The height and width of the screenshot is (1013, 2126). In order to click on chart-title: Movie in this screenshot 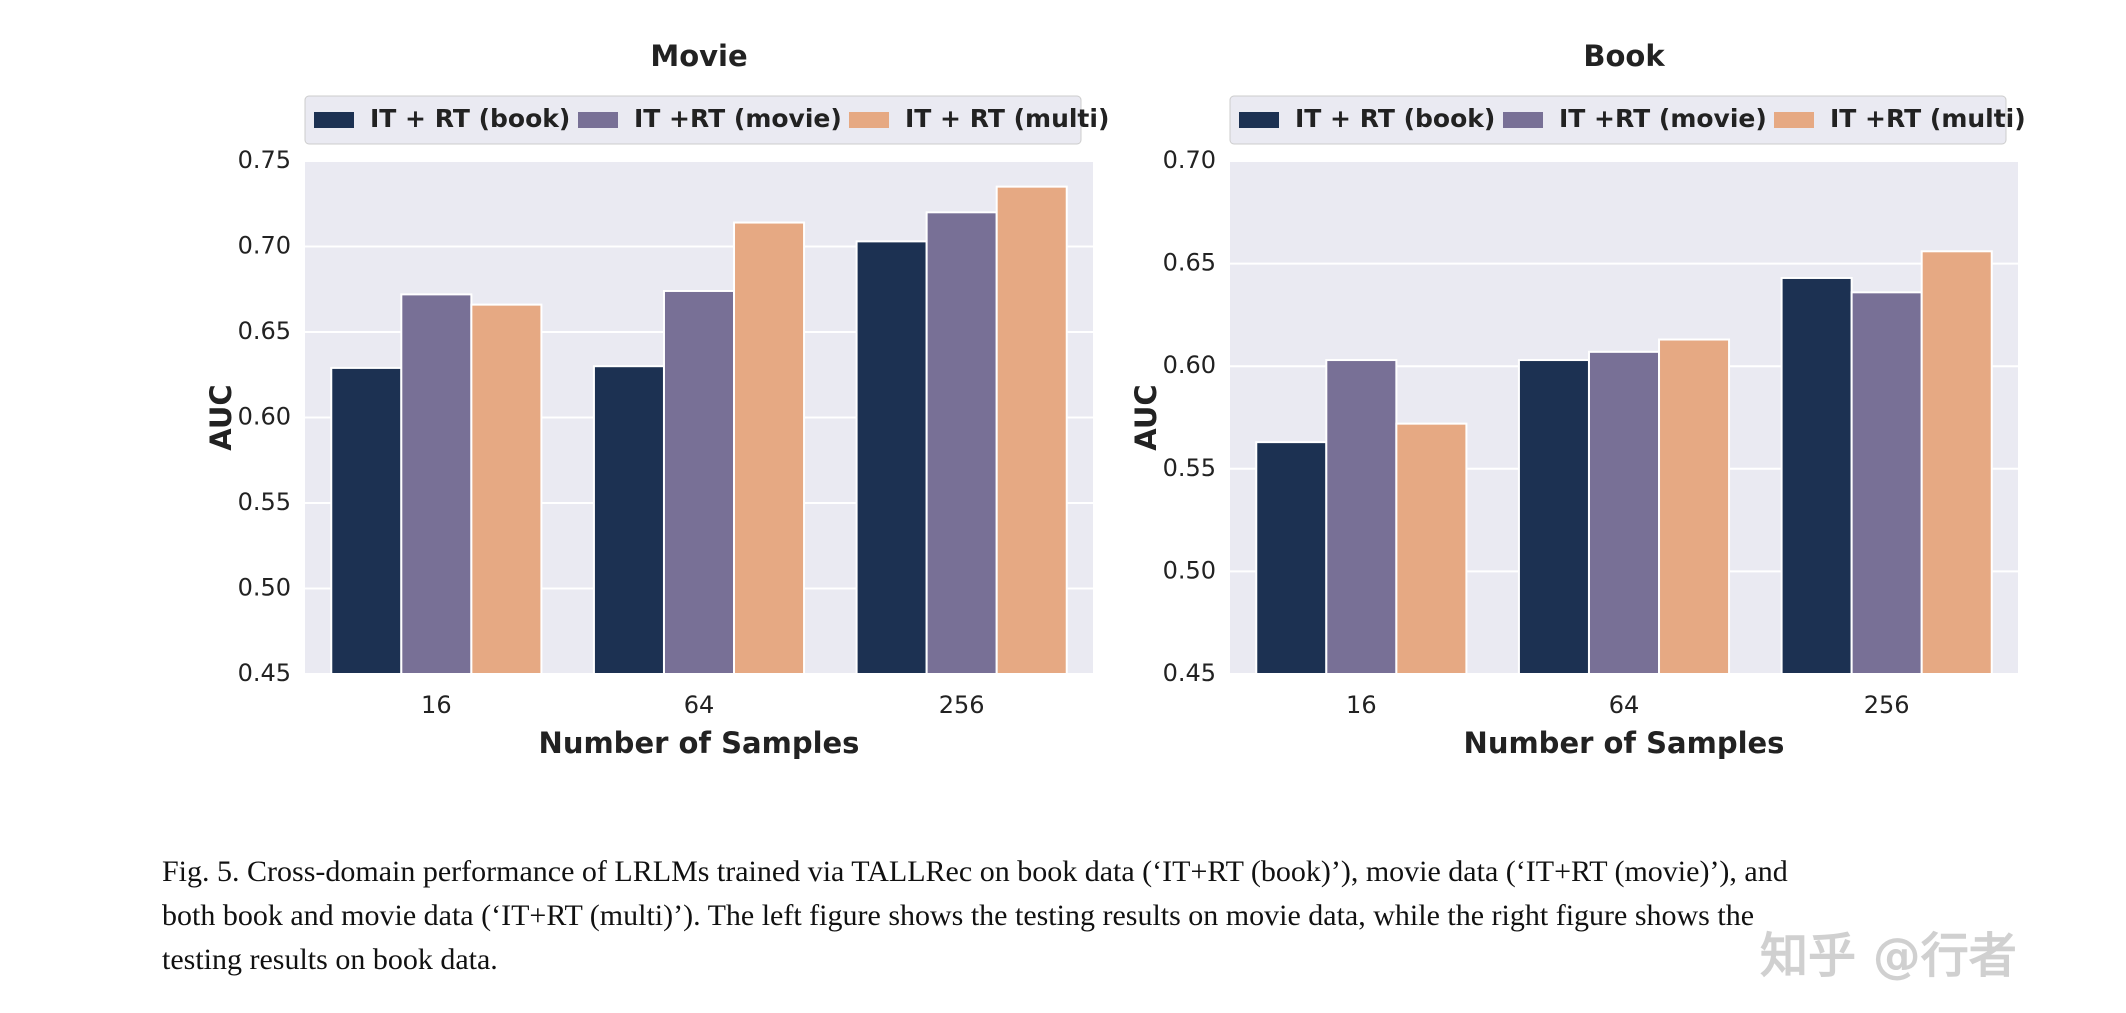, I will do `click(698, 56)`.